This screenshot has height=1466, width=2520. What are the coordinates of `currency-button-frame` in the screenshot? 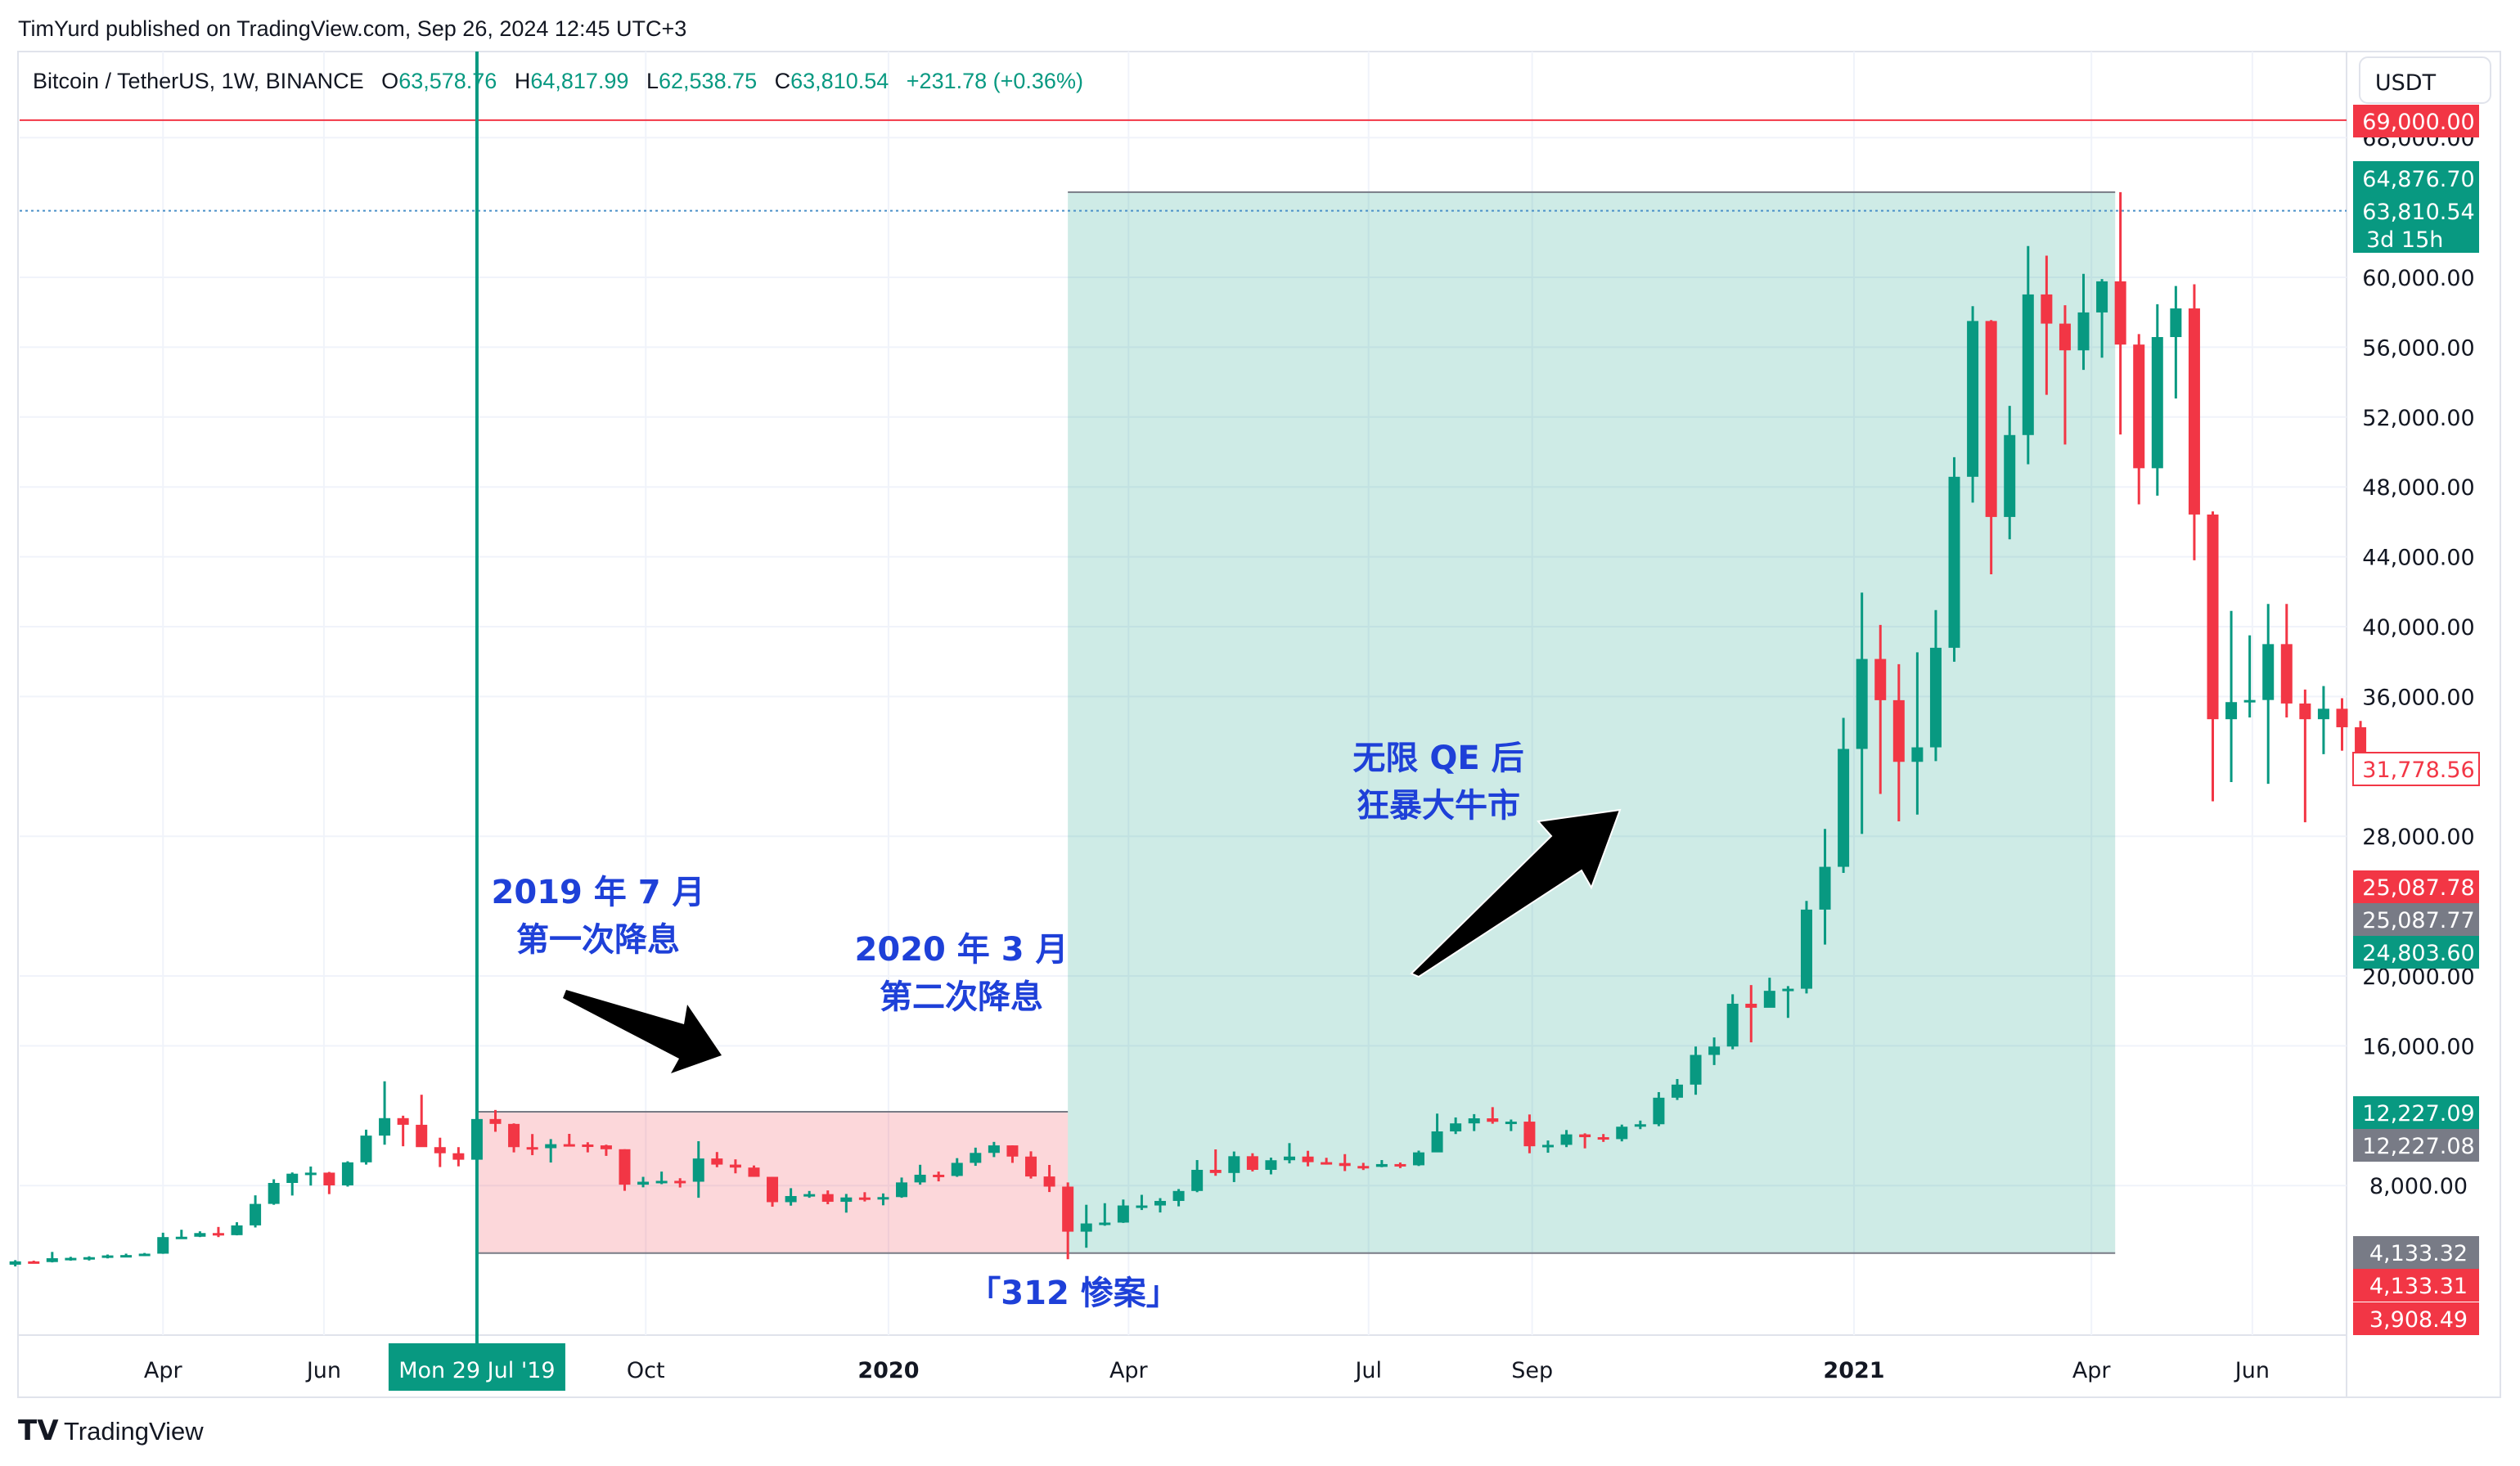 It's located at (2425, 80).